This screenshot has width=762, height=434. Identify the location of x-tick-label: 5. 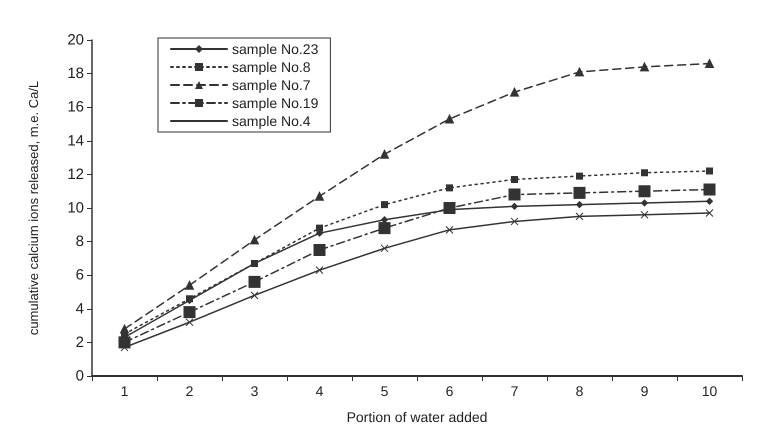
(384, 391).